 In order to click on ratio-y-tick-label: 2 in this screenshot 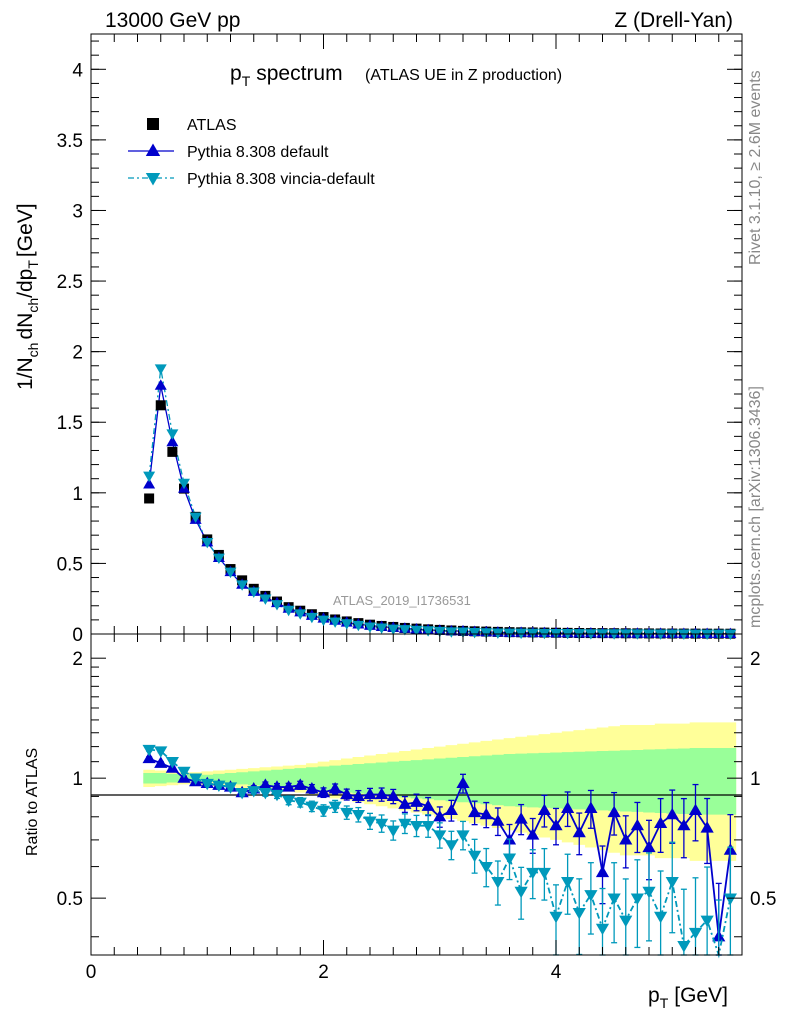, I will do `click(77, 659)`.